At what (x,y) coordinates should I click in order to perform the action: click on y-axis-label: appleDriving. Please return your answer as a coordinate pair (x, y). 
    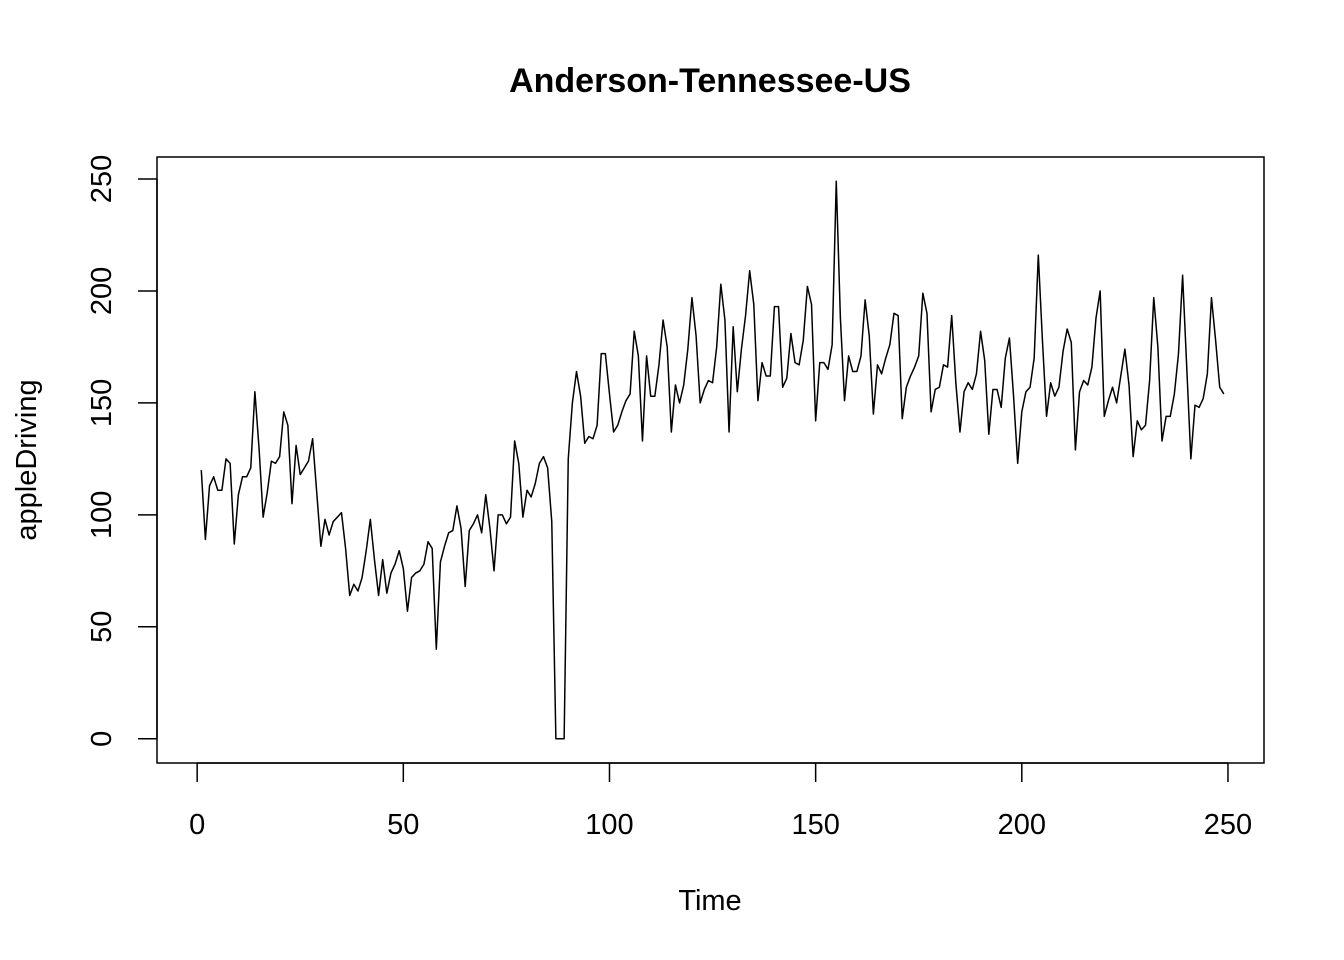
    Looking at the image, I should click on (27, 459).